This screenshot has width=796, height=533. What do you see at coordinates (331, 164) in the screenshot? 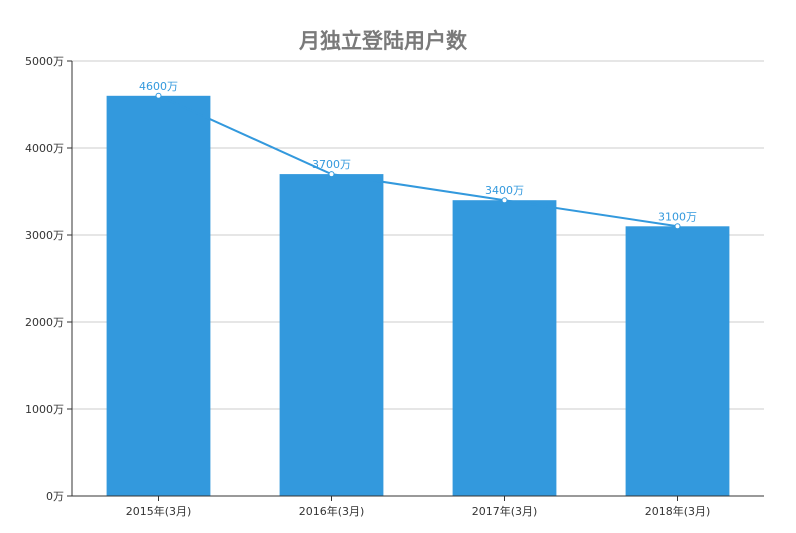
I see `data-label: 3700万` at bounding box center [331, 164].